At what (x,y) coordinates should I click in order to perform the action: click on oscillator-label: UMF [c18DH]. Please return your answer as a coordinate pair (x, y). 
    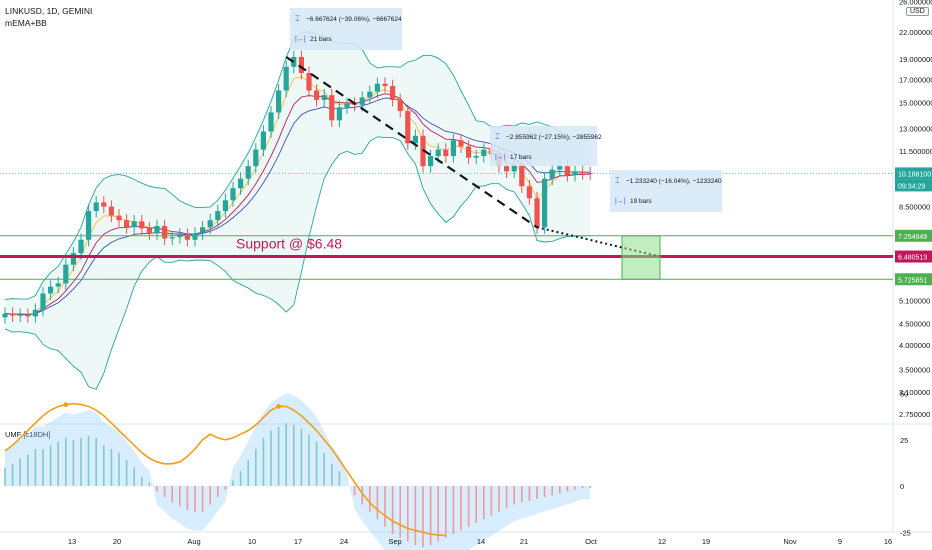
    Looking at the image, I should click on (27, 434).